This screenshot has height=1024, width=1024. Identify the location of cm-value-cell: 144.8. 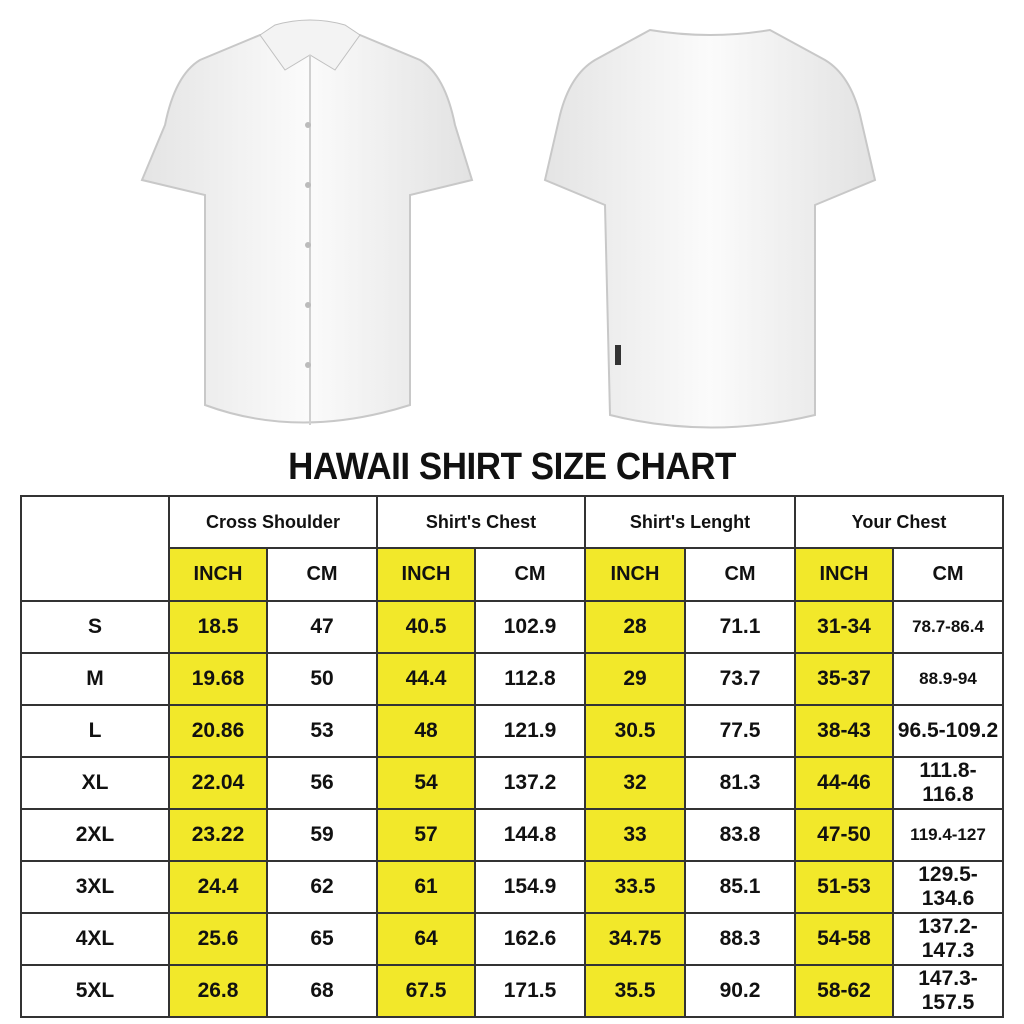
(530, 835).